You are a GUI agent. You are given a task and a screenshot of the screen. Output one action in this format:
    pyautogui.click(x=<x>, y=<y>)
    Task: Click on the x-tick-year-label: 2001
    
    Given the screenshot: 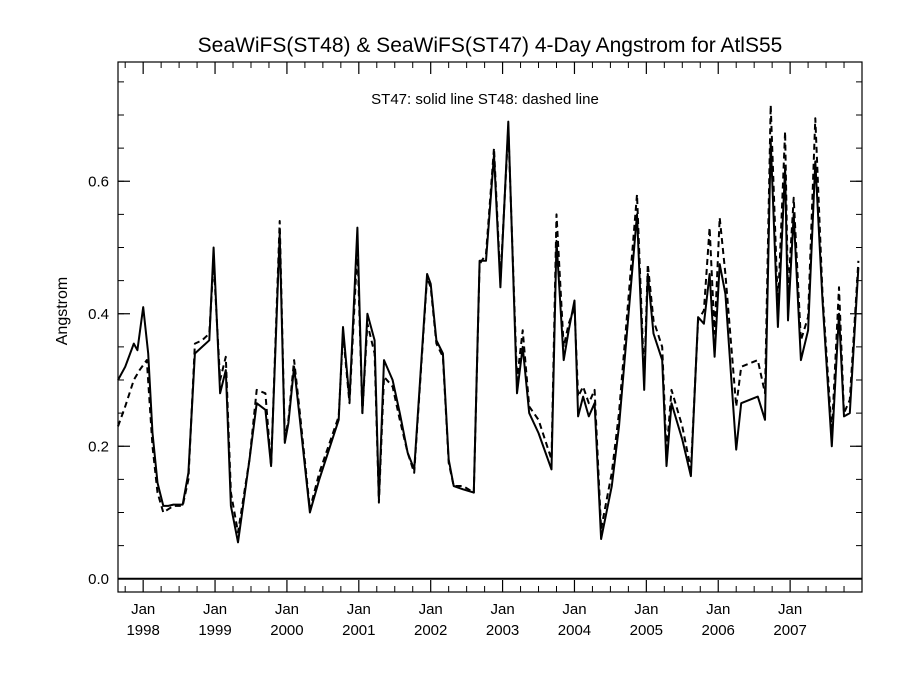 What is the action you would take?
    pyautogui.click(x=358, y=630)
    